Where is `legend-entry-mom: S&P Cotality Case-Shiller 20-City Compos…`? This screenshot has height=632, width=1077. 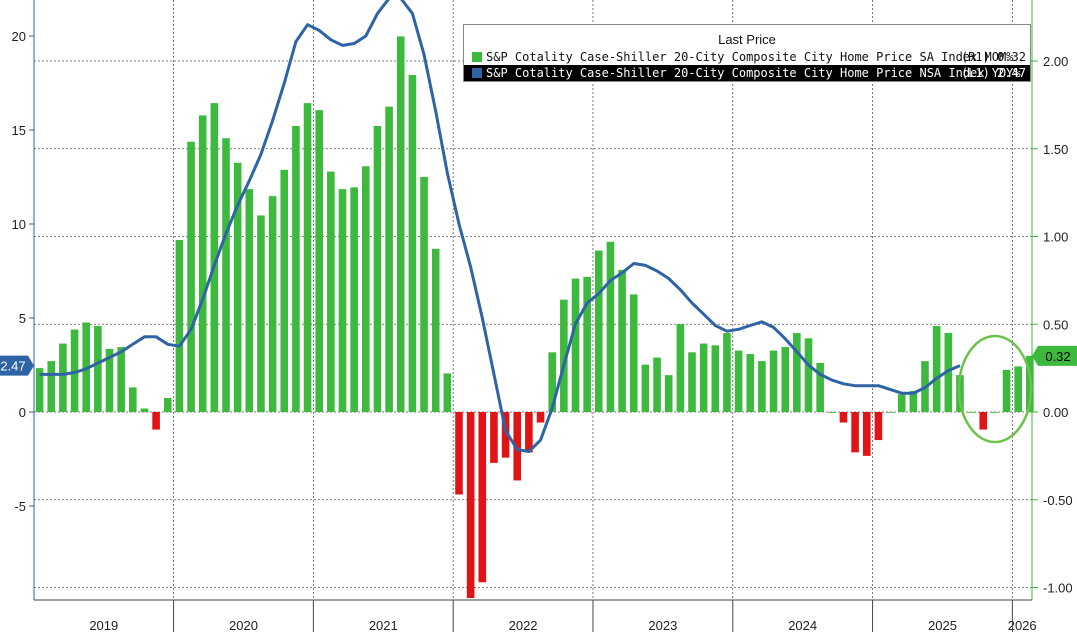
legend-entry-mom: S&P Cotality Case-Shiller 20-City Compos… is located at coordinates (747, 57).